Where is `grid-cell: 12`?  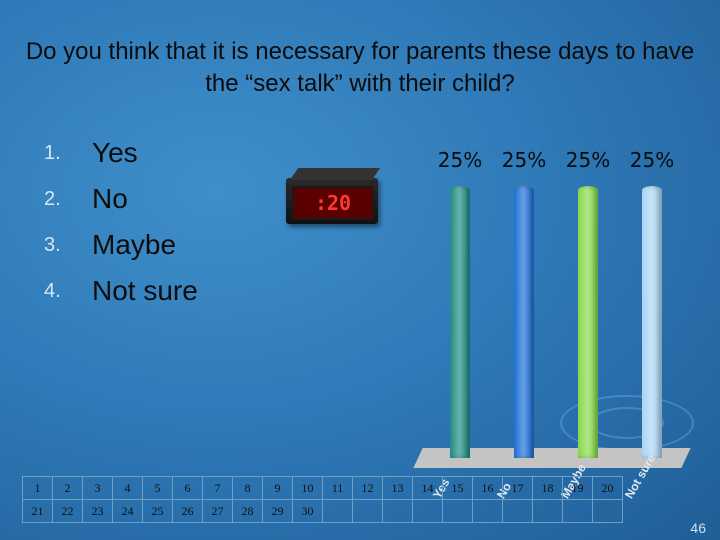
grid-cell: 12 is located at coordinates (367, 488).